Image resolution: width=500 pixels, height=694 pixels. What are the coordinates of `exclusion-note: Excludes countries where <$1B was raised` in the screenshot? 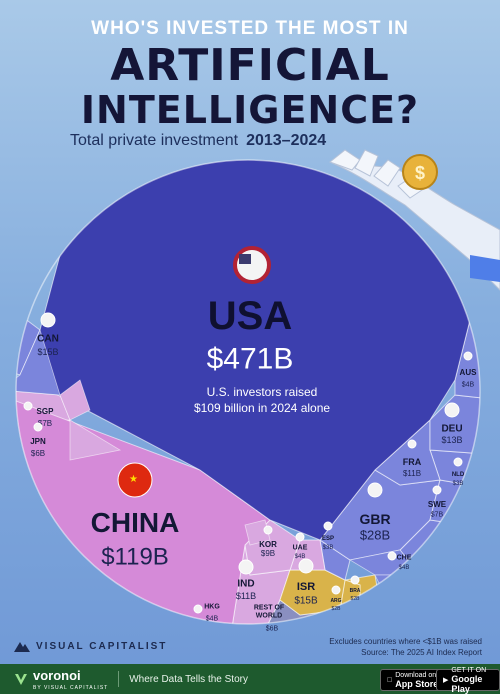 It's located at (405, 641).